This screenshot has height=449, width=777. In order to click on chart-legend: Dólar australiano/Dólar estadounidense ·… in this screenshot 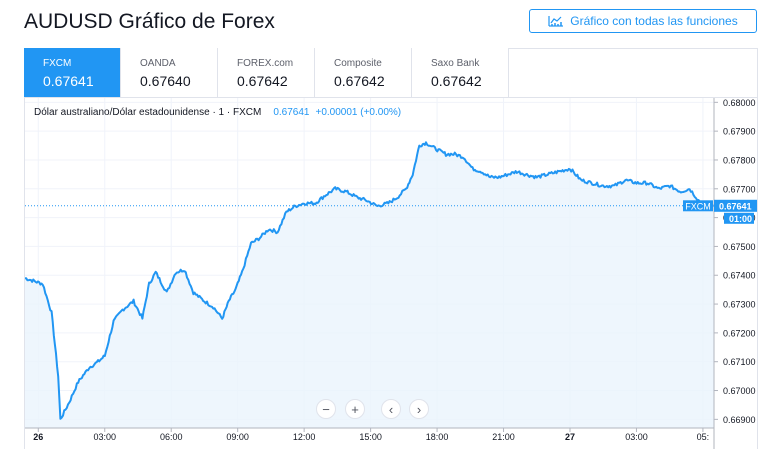, I will do `click(217, 112)`.